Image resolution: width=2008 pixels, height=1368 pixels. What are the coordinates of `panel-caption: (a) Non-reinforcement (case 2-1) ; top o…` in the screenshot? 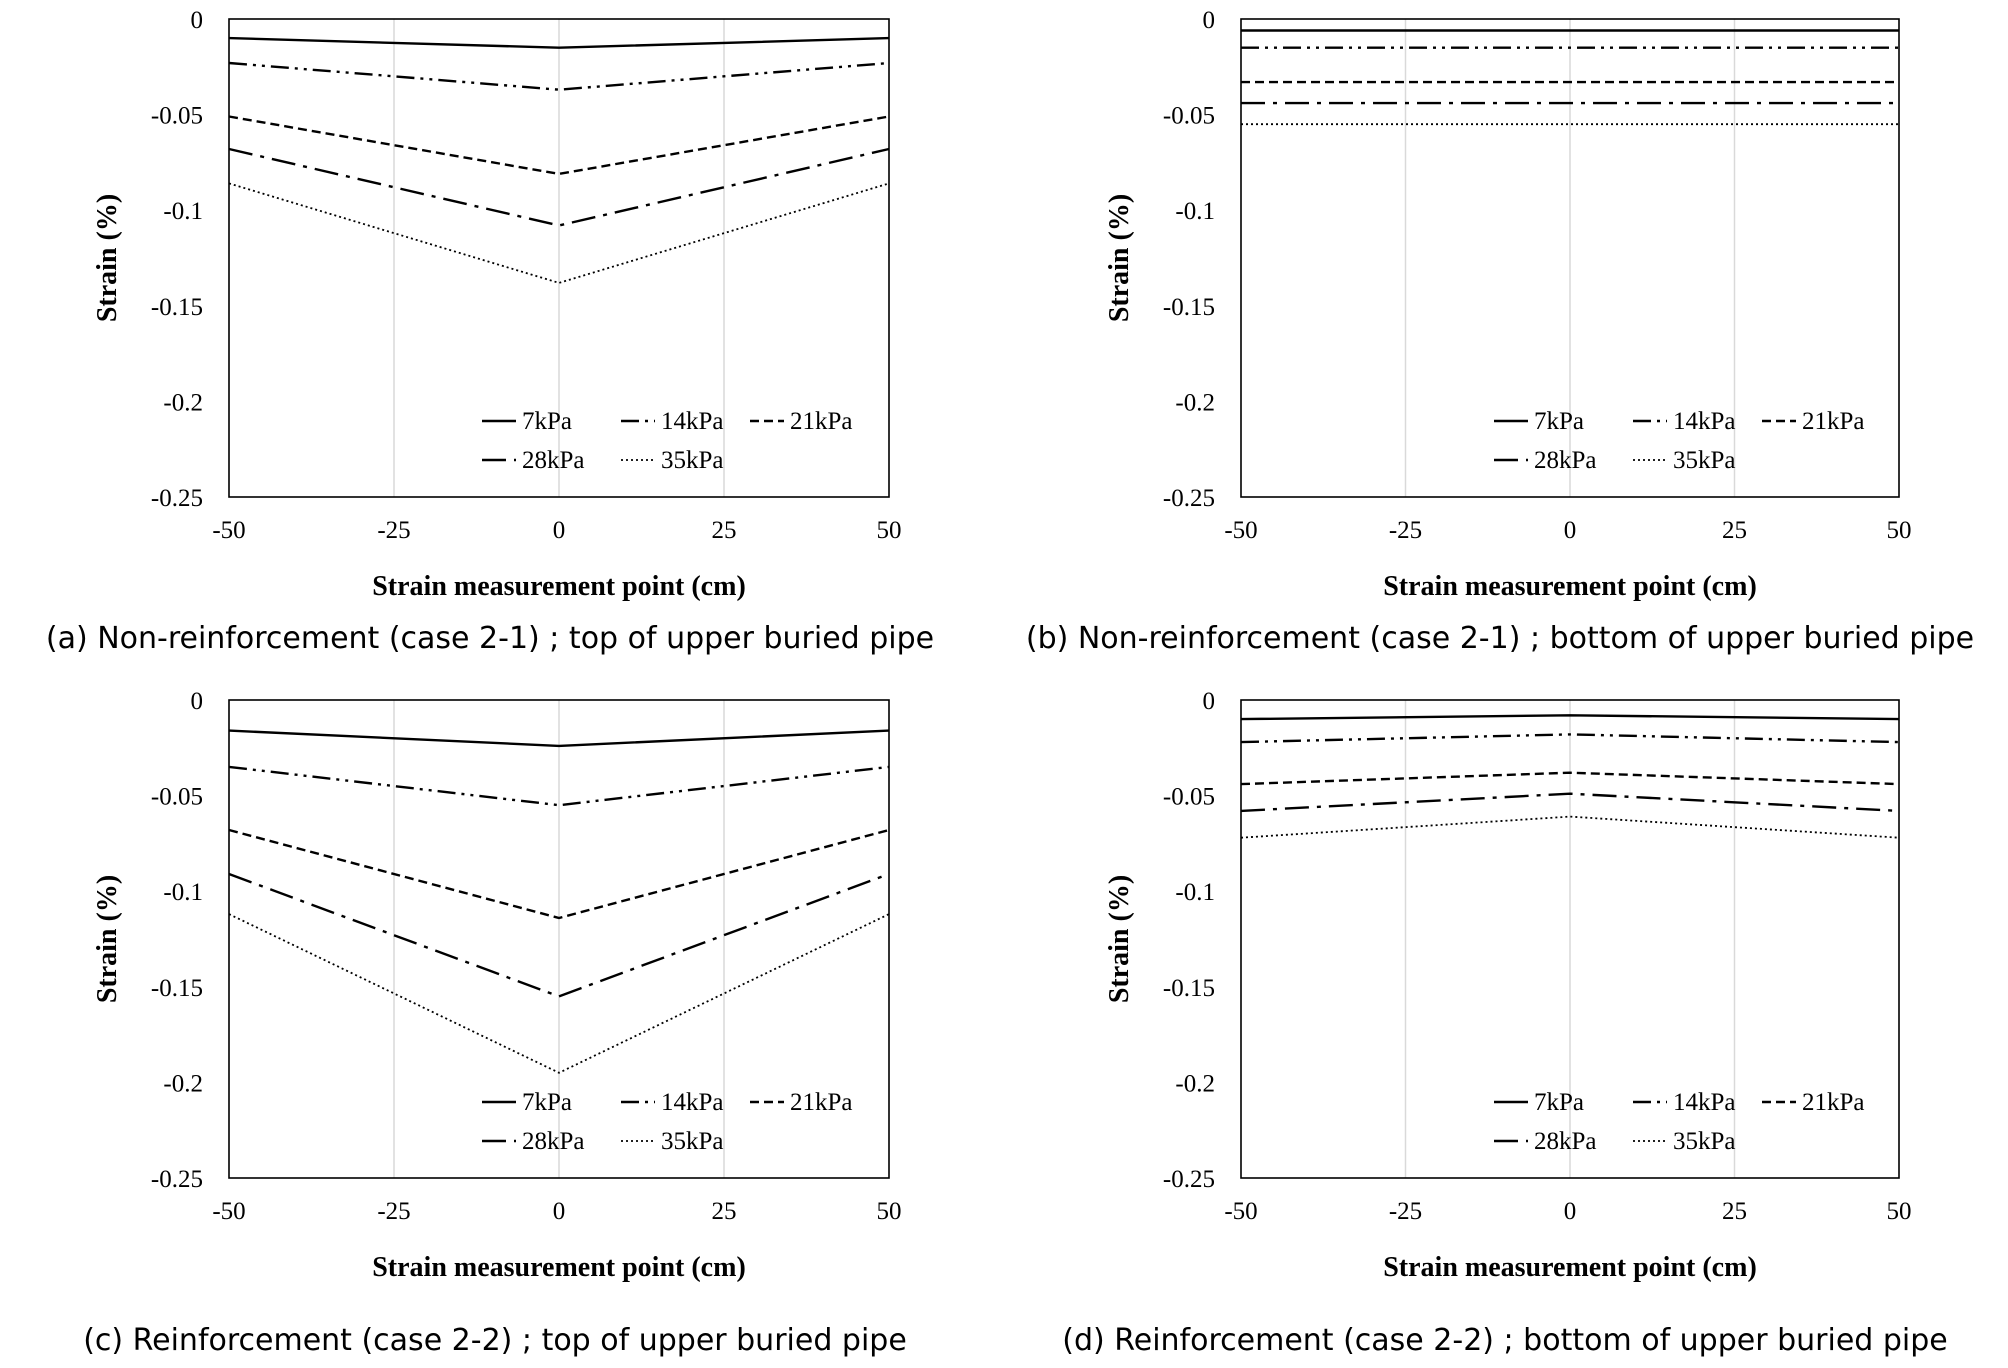 It's located at (490, 638).